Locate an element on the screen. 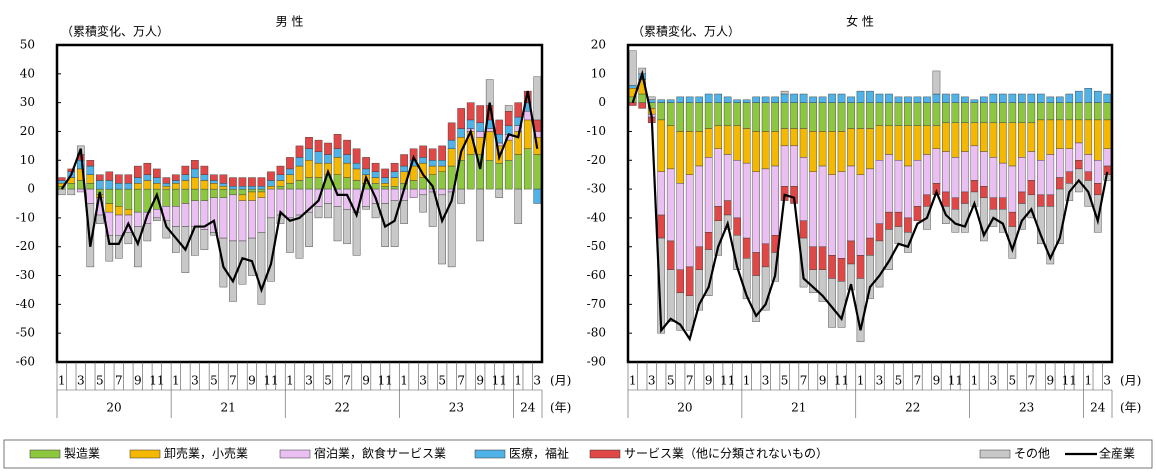 The height and width of the screenshot is (474, 1156). legend-swatch is located at coordinates (605, 454).